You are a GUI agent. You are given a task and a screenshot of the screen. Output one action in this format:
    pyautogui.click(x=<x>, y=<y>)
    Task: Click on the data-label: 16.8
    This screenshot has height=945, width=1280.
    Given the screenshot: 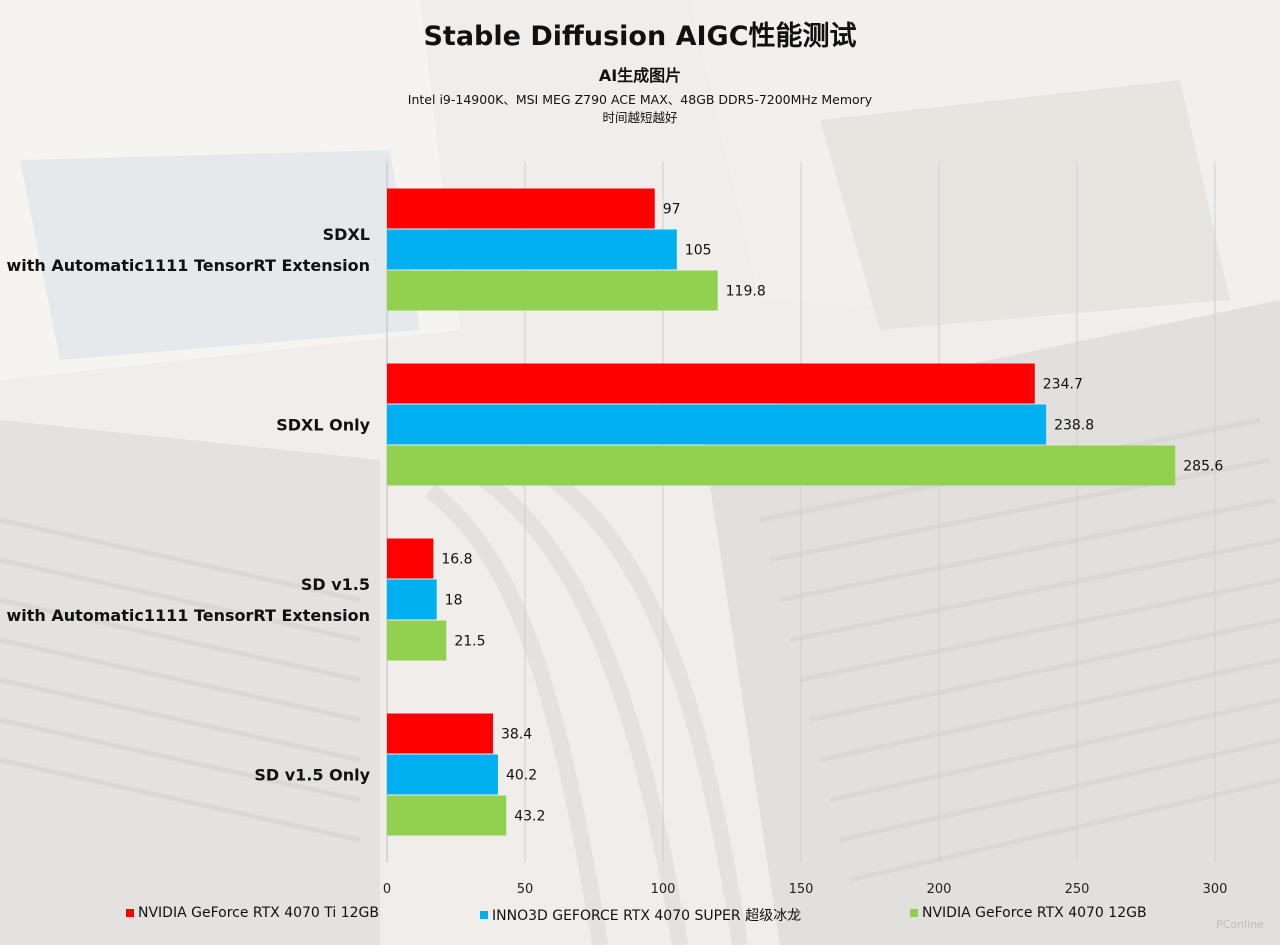 What is the action you would take?
    pyautogui.click(x=456, y=560)
    